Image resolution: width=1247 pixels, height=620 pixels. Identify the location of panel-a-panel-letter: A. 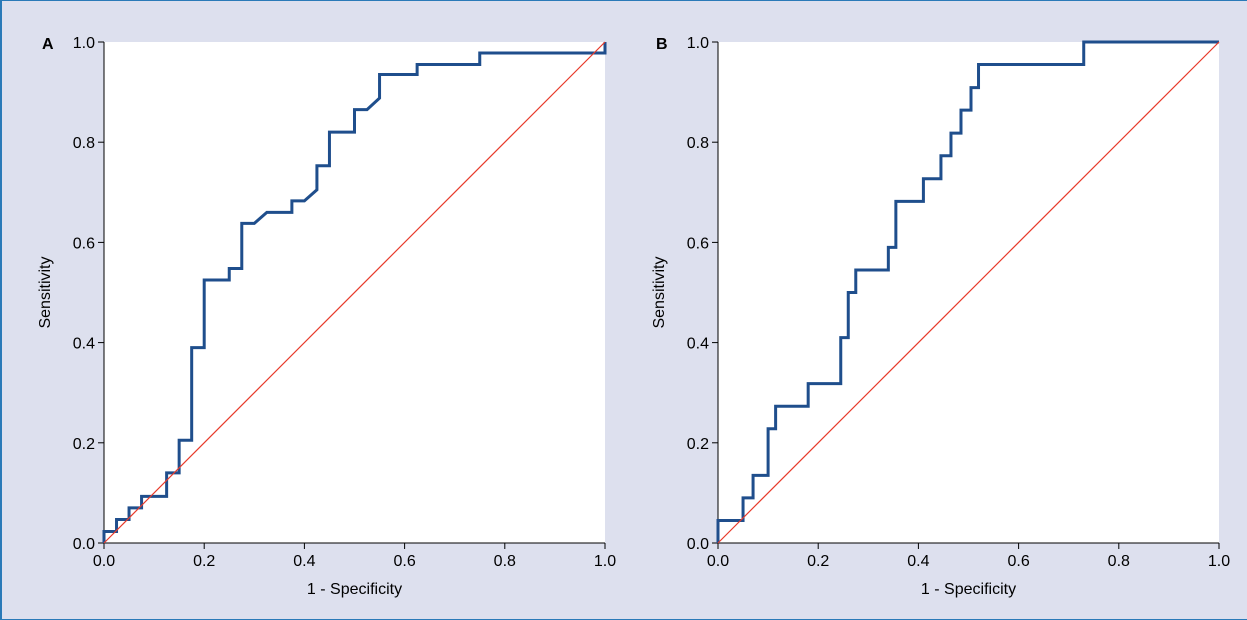
(48, 44).